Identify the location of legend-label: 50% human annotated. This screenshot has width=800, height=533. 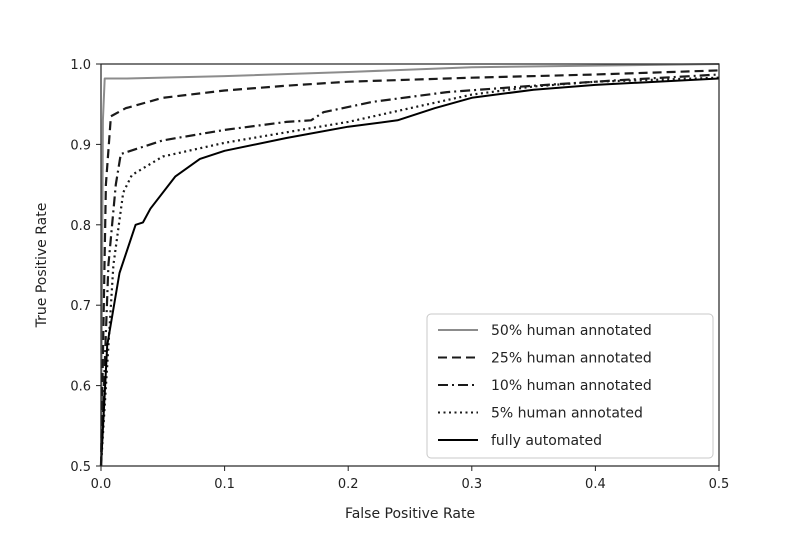
(571, 331).